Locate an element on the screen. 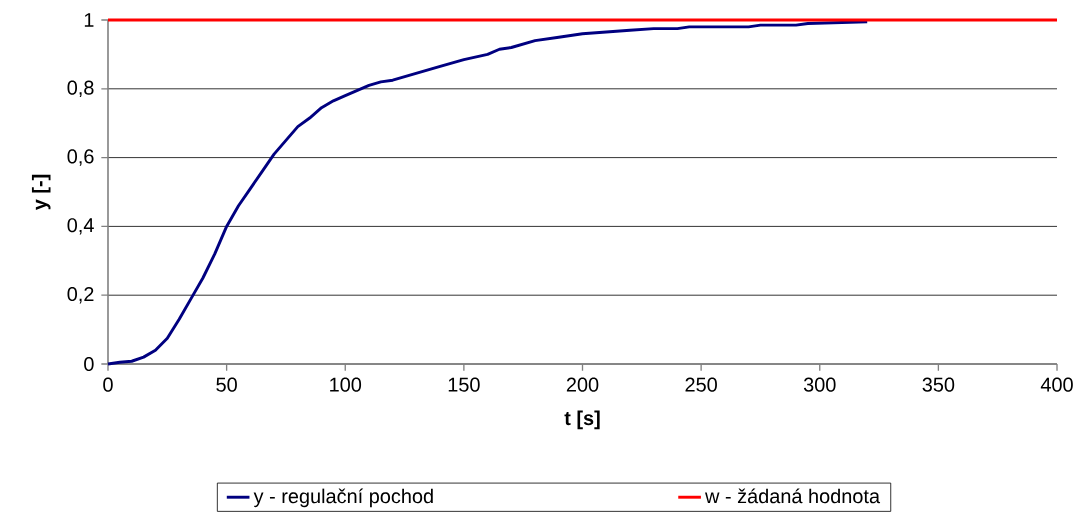 The width and height of the screenshot is (1087, 519). x-tick-label: 100 is located at coordinates (346, 384).